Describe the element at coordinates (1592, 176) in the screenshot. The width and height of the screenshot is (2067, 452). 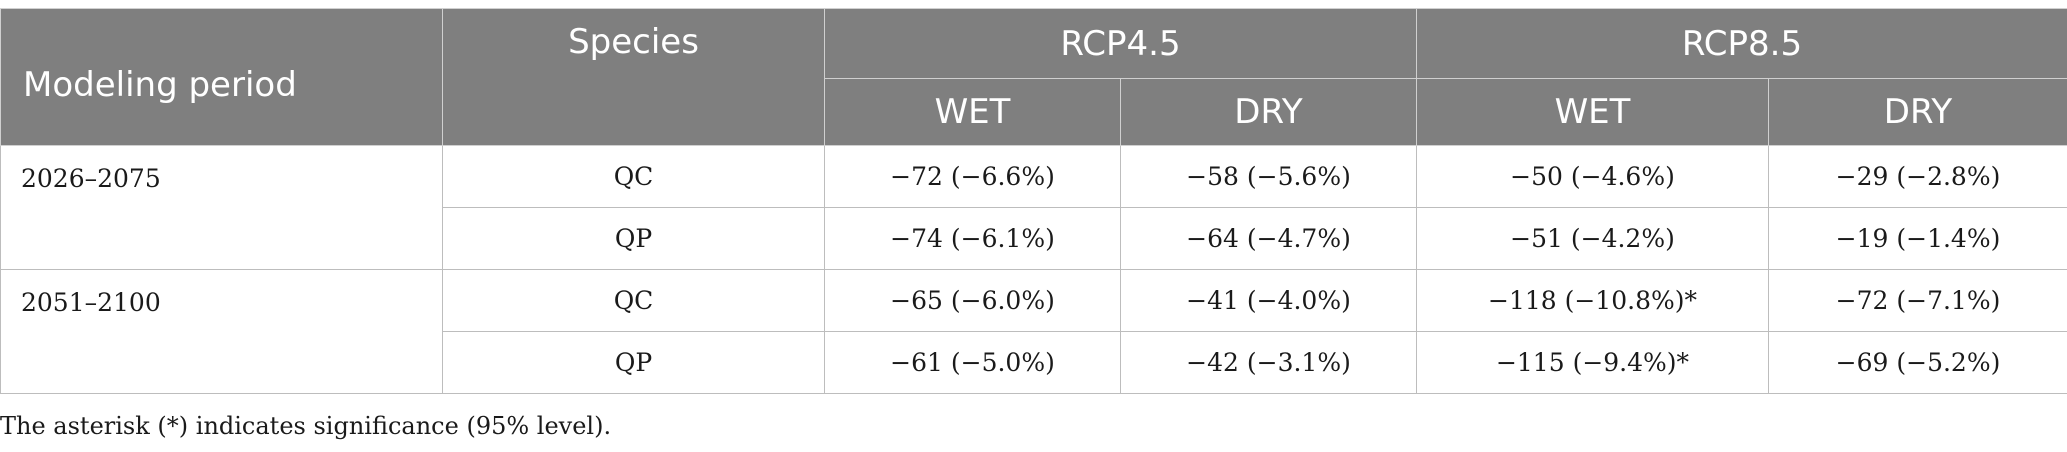
I see `rcp85-wet-cell: −50 (−4.6%)` at that location.